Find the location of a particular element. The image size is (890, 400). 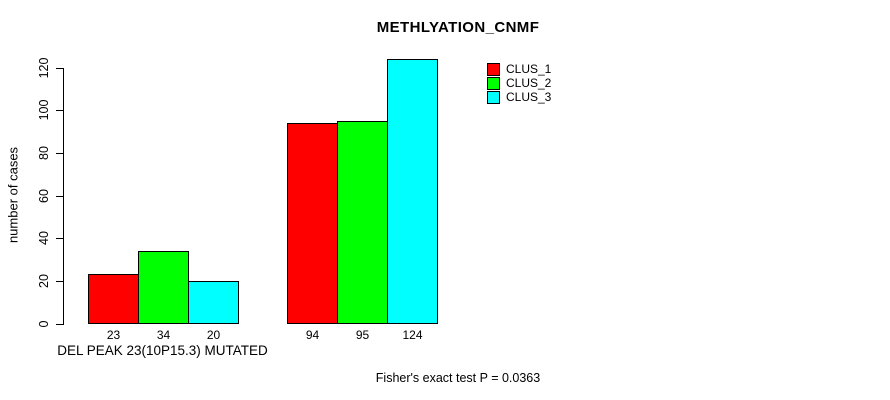

y-tick-label: 100 is located at coordinates (44, 110).